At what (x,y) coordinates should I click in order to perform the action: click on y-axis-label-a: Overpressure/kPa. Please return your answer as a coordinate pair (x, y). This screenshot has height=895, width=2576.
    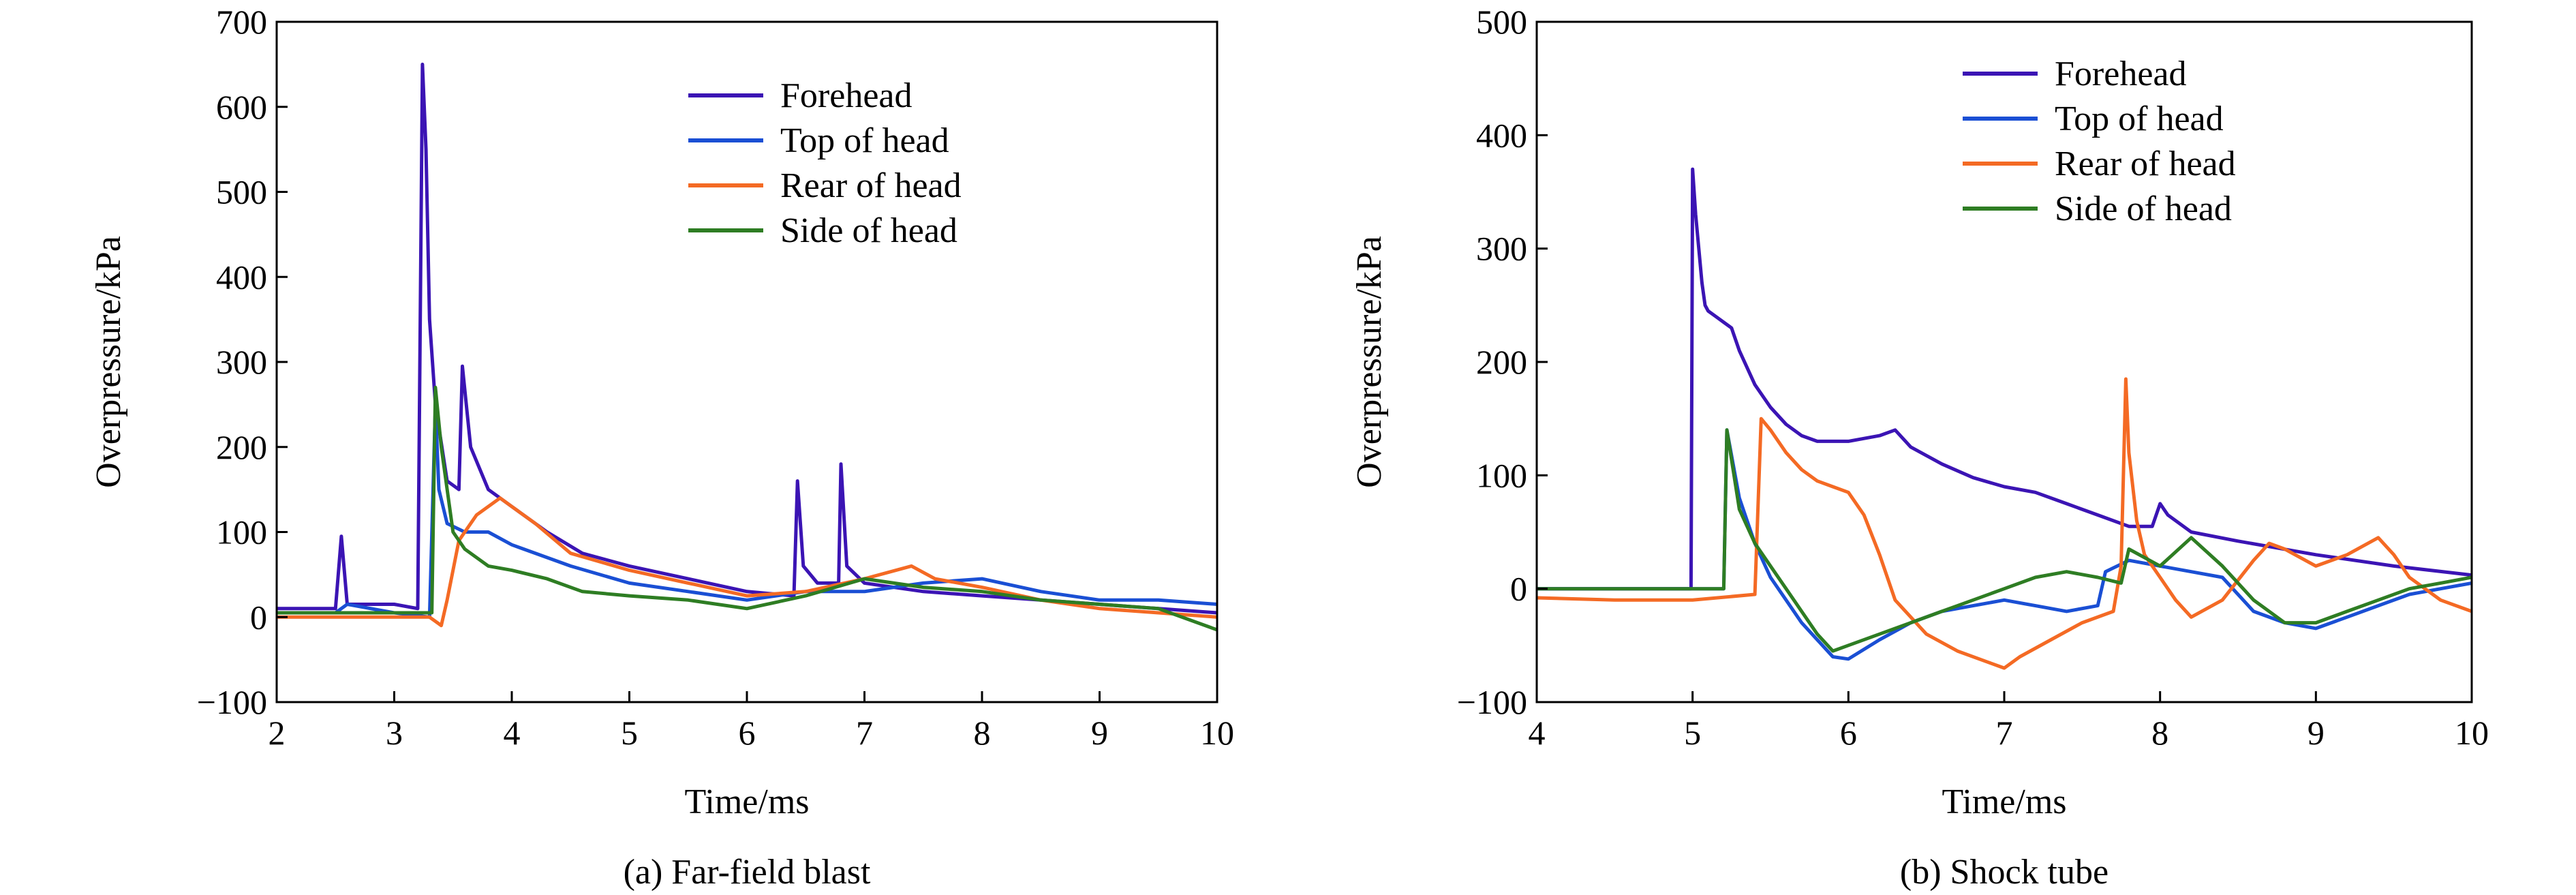
    Looking at the image, I should click on (108, 362).